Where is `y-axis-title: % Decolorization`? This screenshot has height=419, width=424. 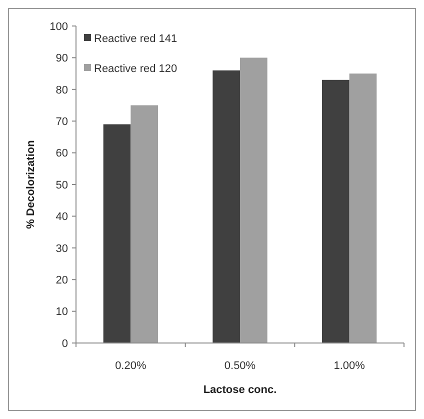 y-axis-title: % Decolorization is located at coordinates (31, 184).